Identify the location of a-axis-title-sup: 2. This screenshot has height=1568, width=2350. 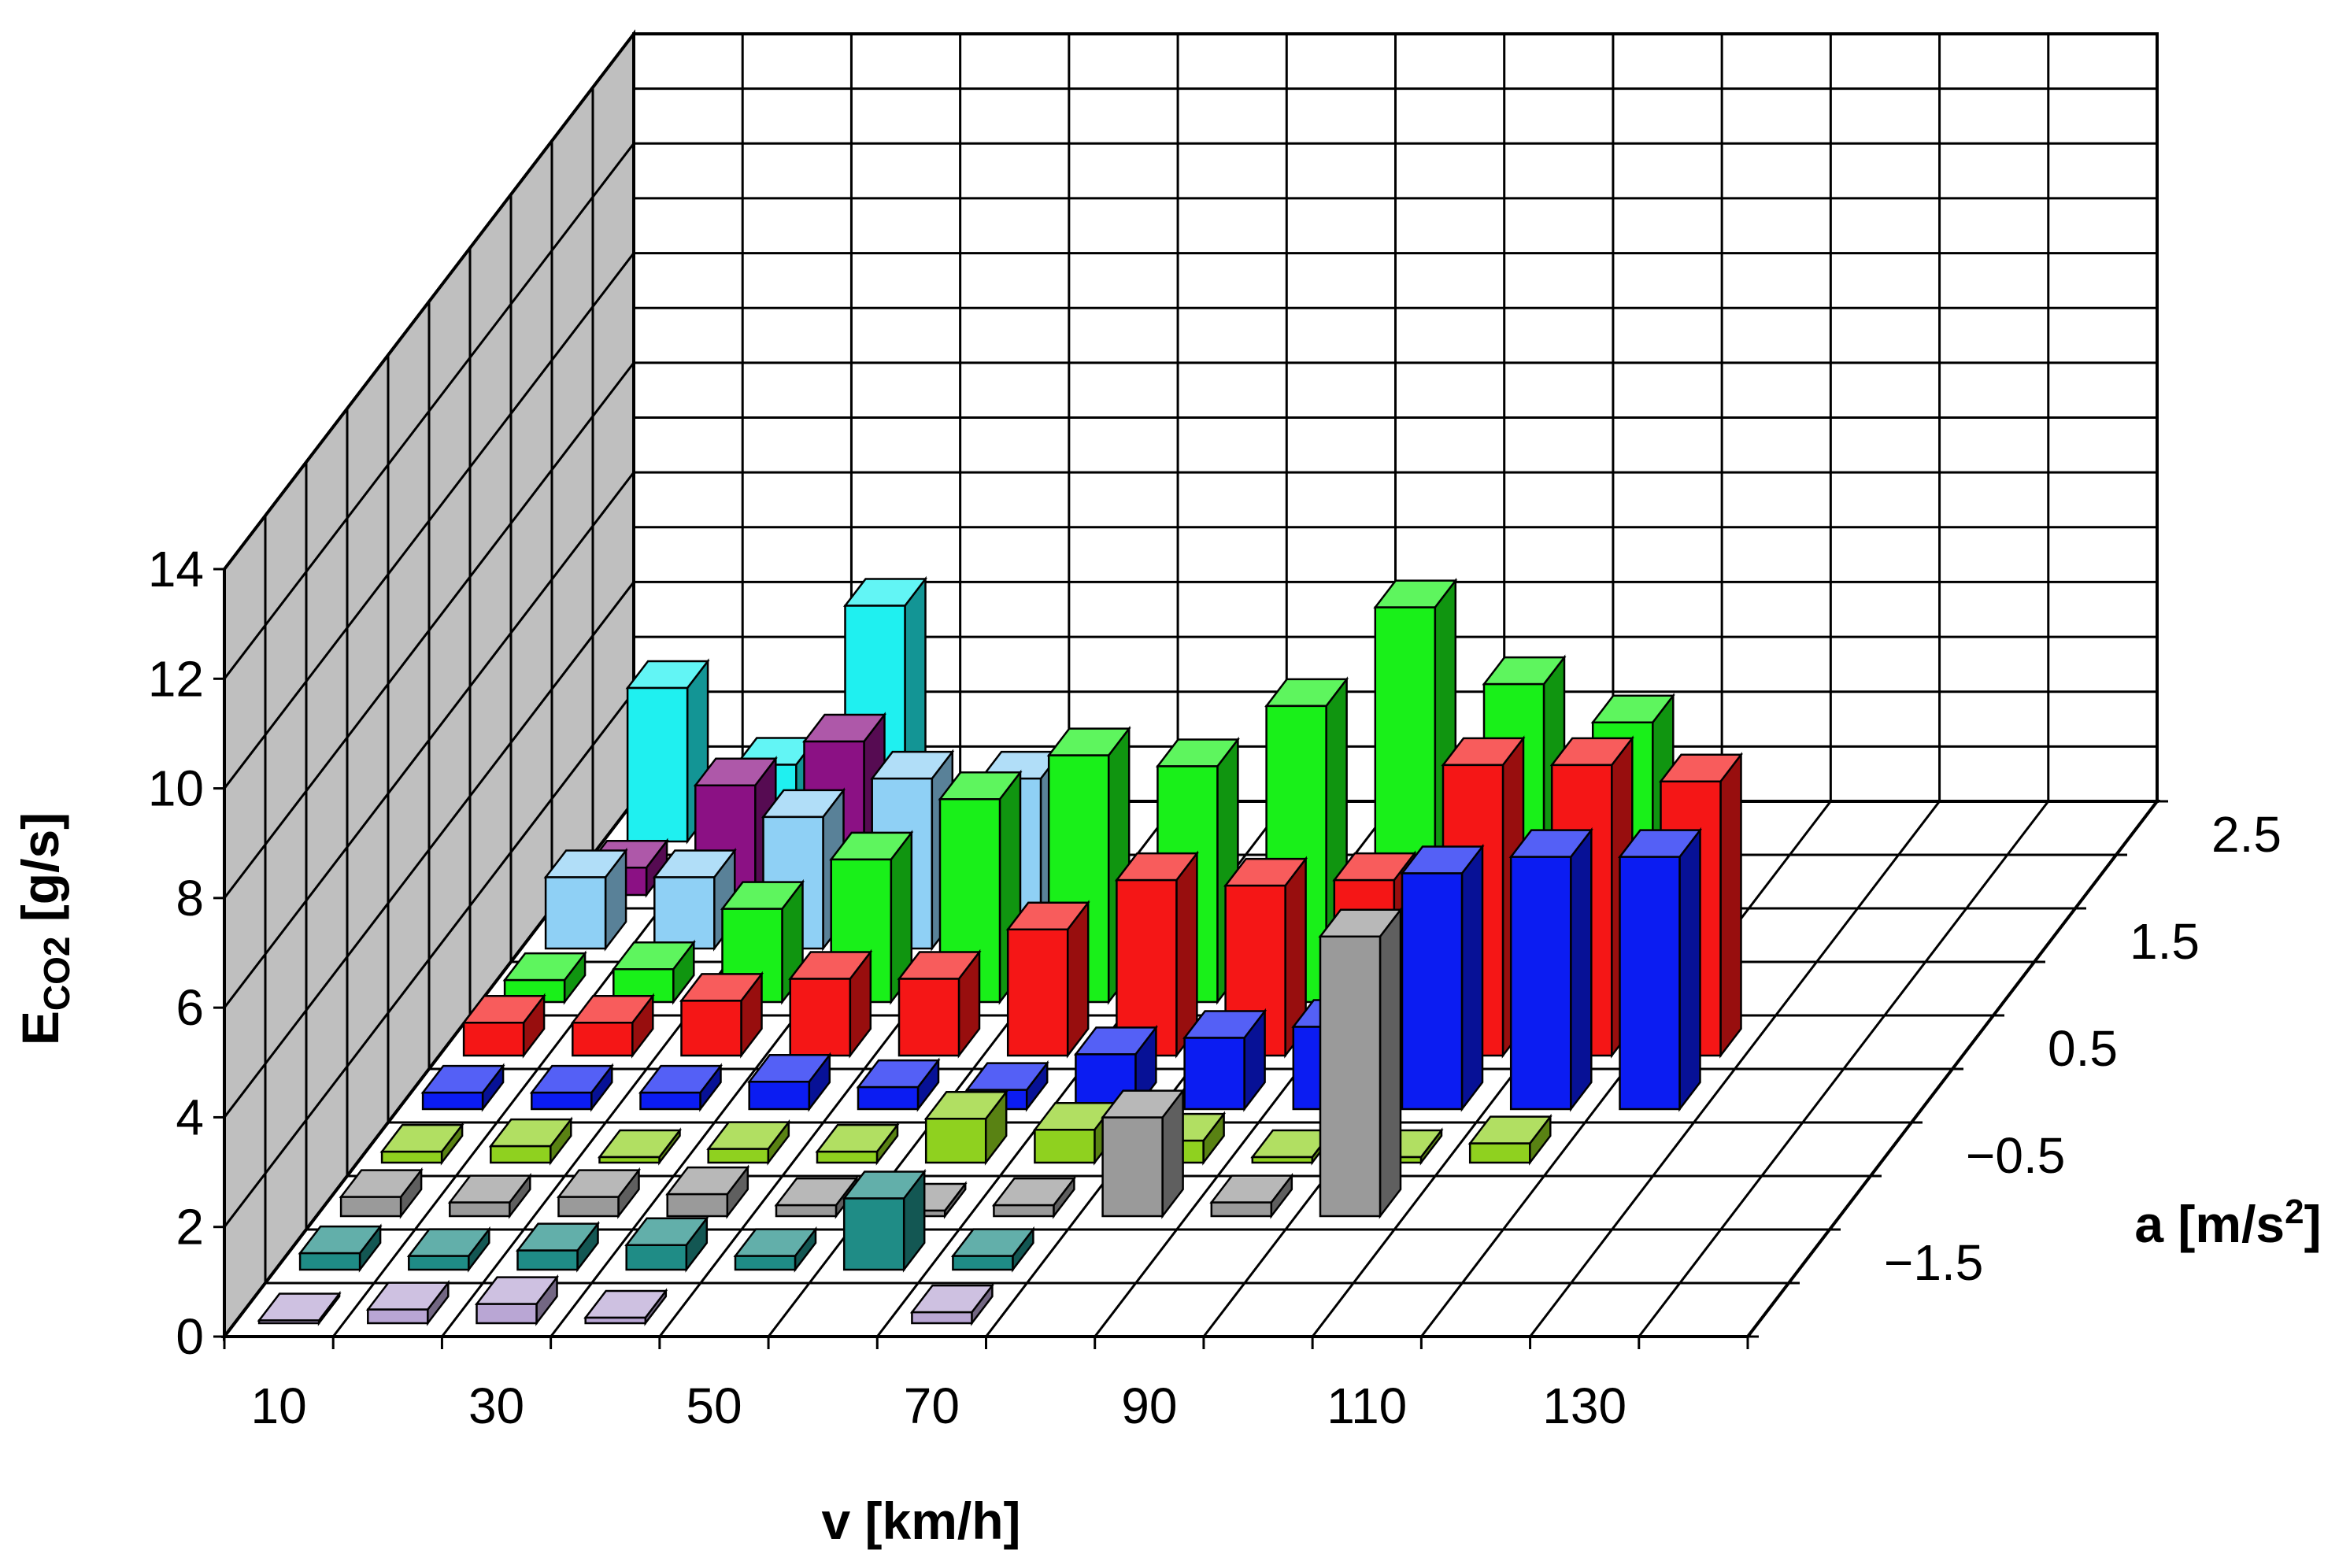
(2294, 1212).